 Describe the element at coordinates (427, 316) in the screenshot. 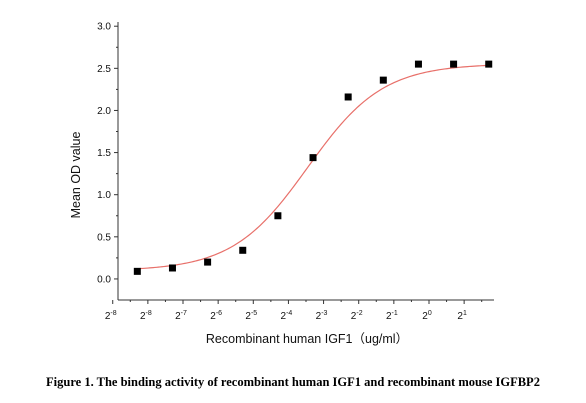

I see `x-tick-label: 20` at that location.